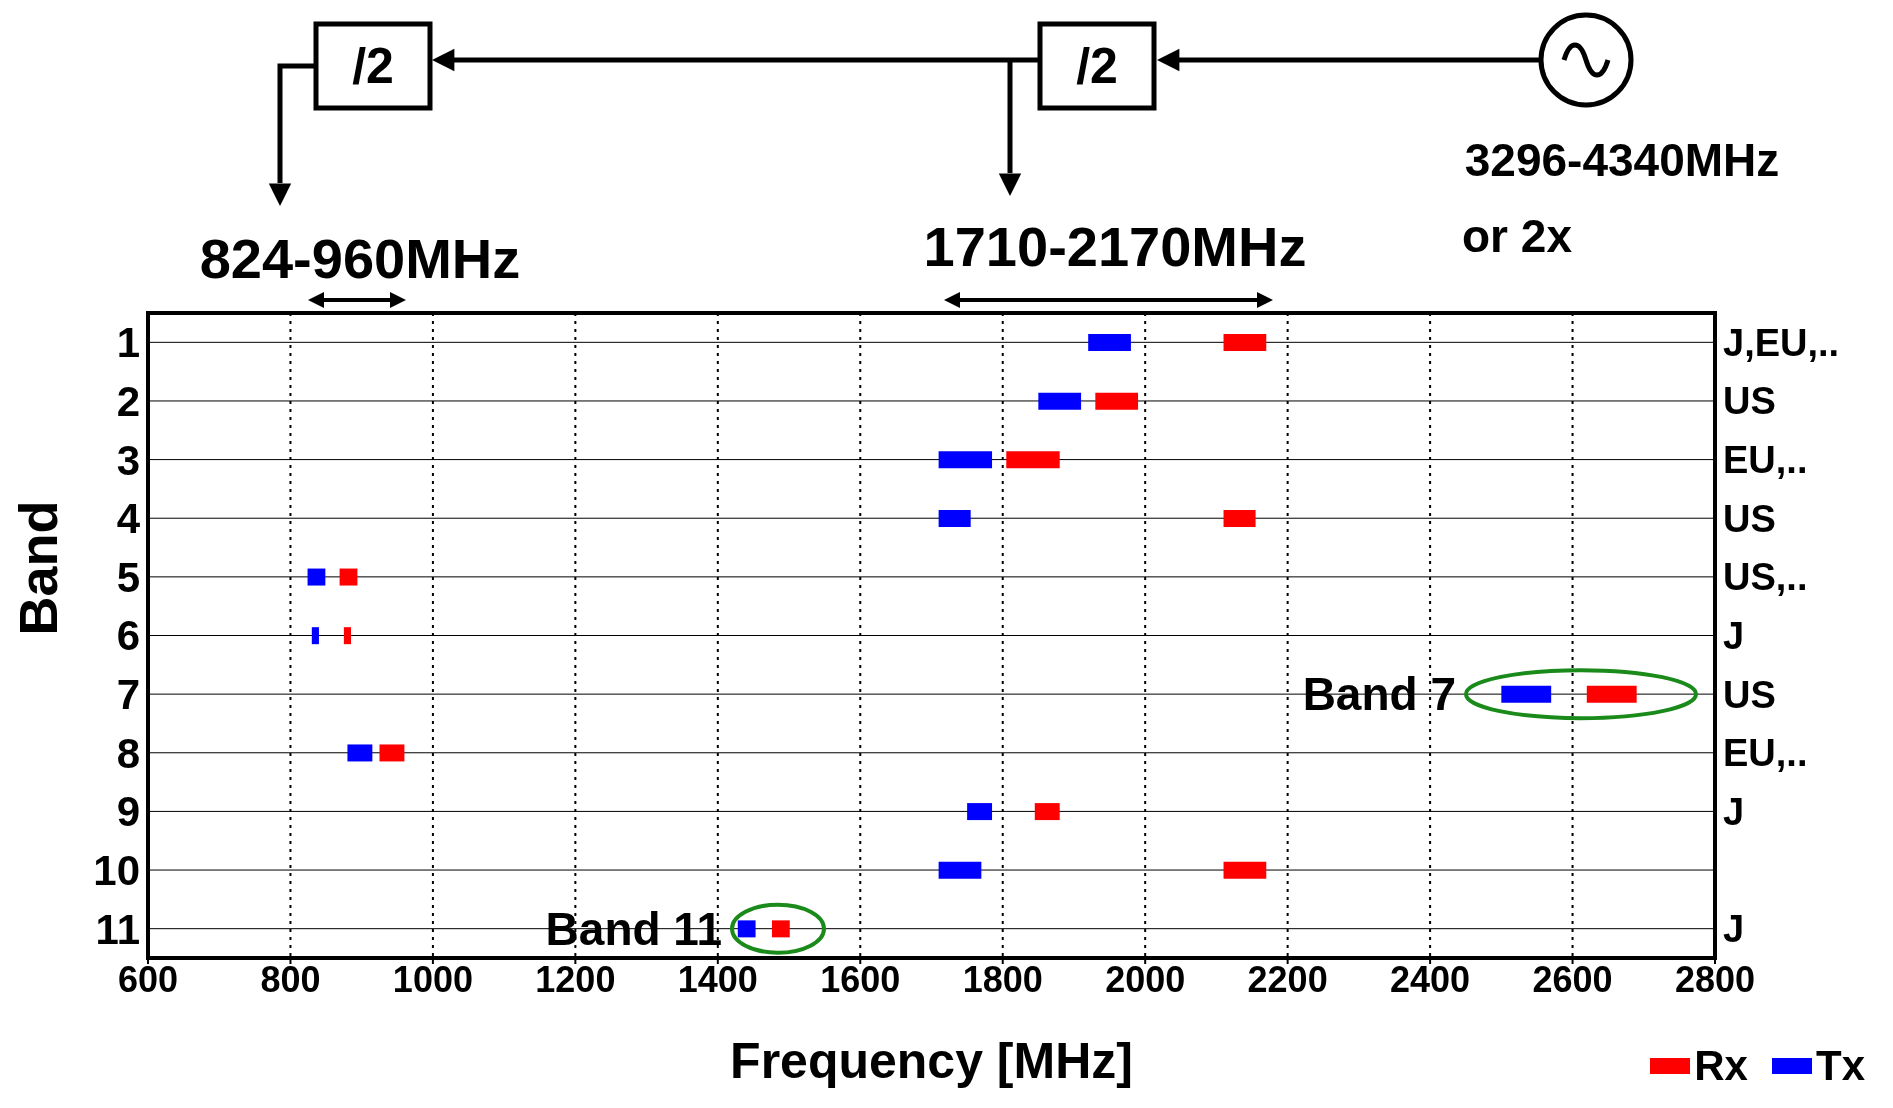  Describe the element at coordinates (290, 979) in the screenshot. I see `x-tick-label: 800` at that location.